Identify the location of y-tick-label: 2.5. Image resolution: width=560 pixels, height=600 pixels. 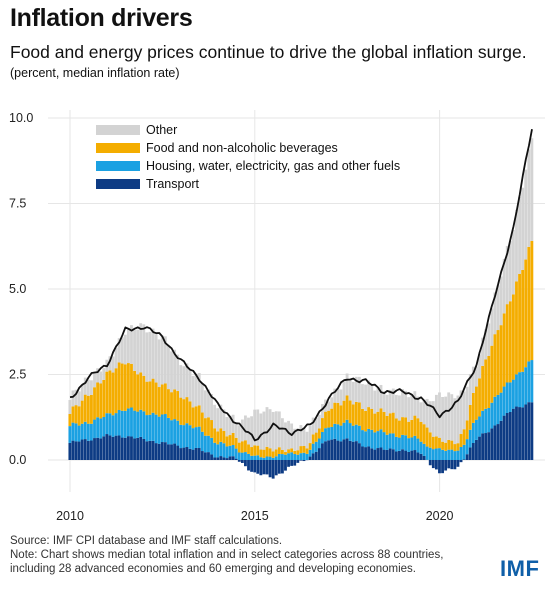
(17, 375).